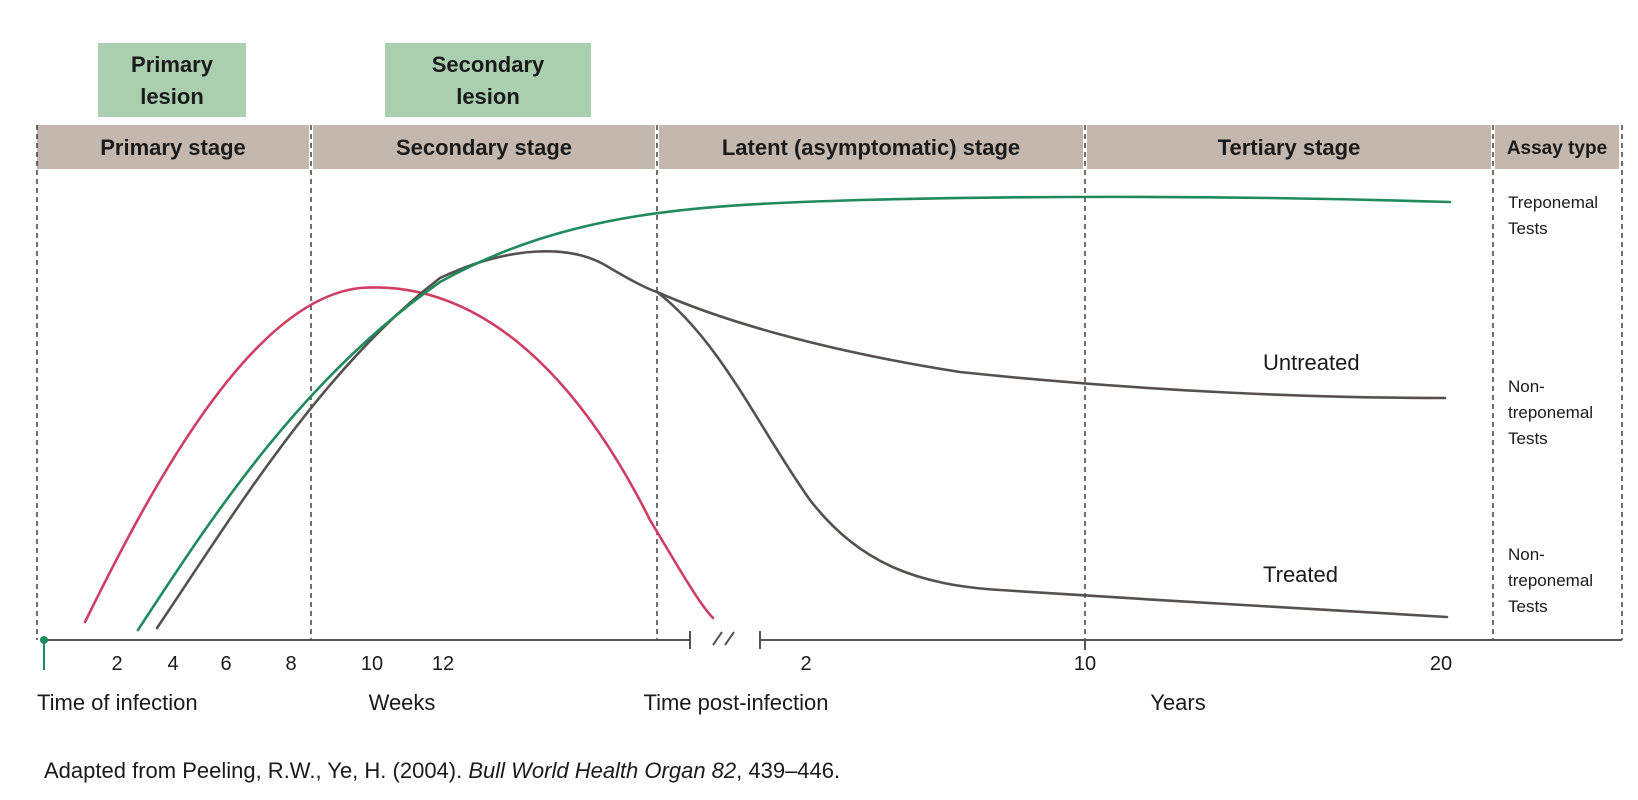  What do you see at coordinates (44, 640) in the screenshot?
I see `infection-marker-dot` at bounding box center [44, 640].